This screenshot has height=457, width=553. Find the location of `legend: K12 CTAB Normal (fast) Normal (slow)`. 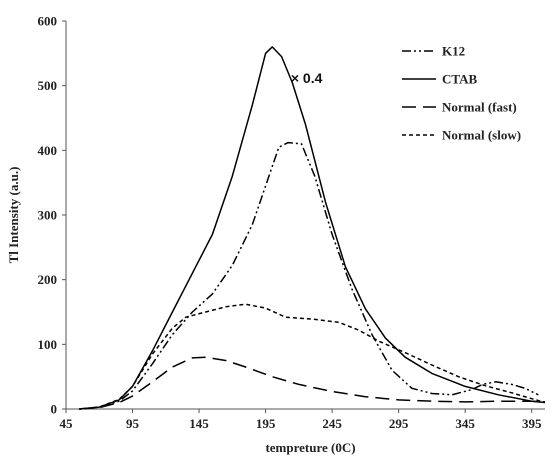

legend: K12 CTAB Normal (fast) Normal (slow) is located at coordinates (461, 93).